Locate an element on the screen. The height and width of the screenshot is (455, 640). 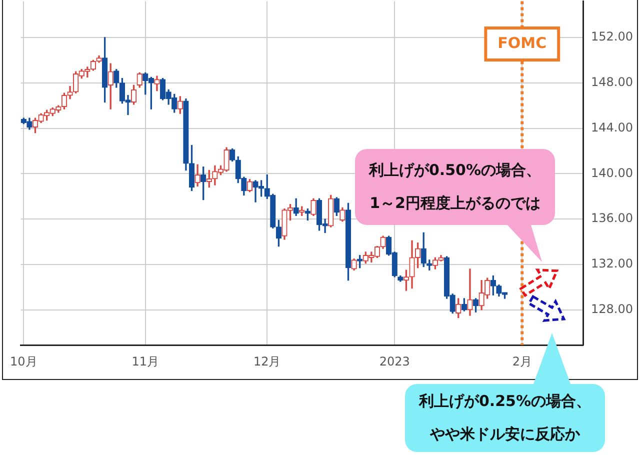
text: やや米ドル安に反応か is located at coordinates (504, 434).